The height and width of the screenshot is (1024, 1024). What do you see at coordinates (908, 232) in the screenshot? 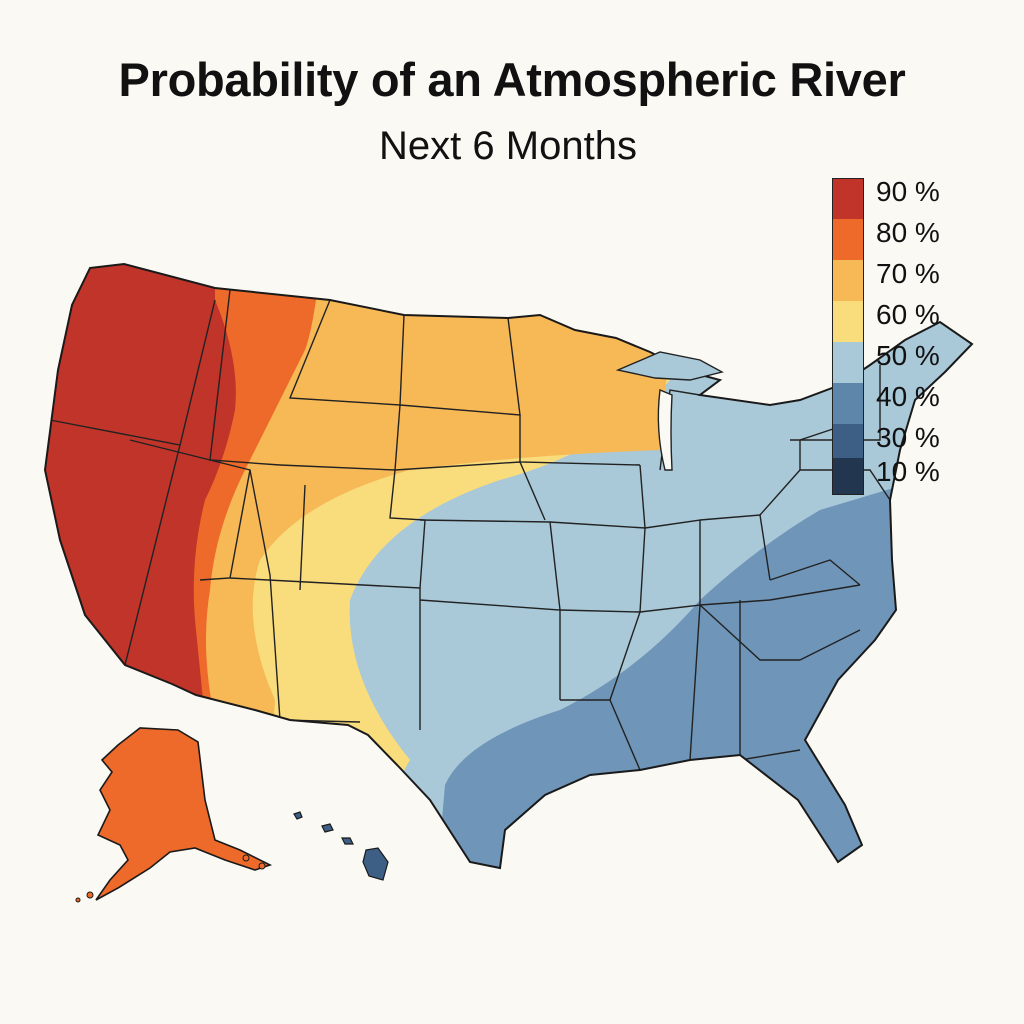
I see `legend-label: 80 %` at bounding box center [908, 232].